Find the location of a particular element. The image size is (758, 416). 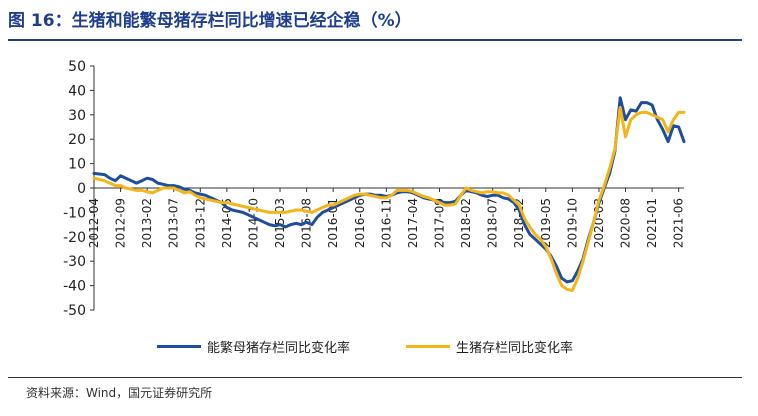

y-tick-label: -10 is located at coordinates (74, 213).